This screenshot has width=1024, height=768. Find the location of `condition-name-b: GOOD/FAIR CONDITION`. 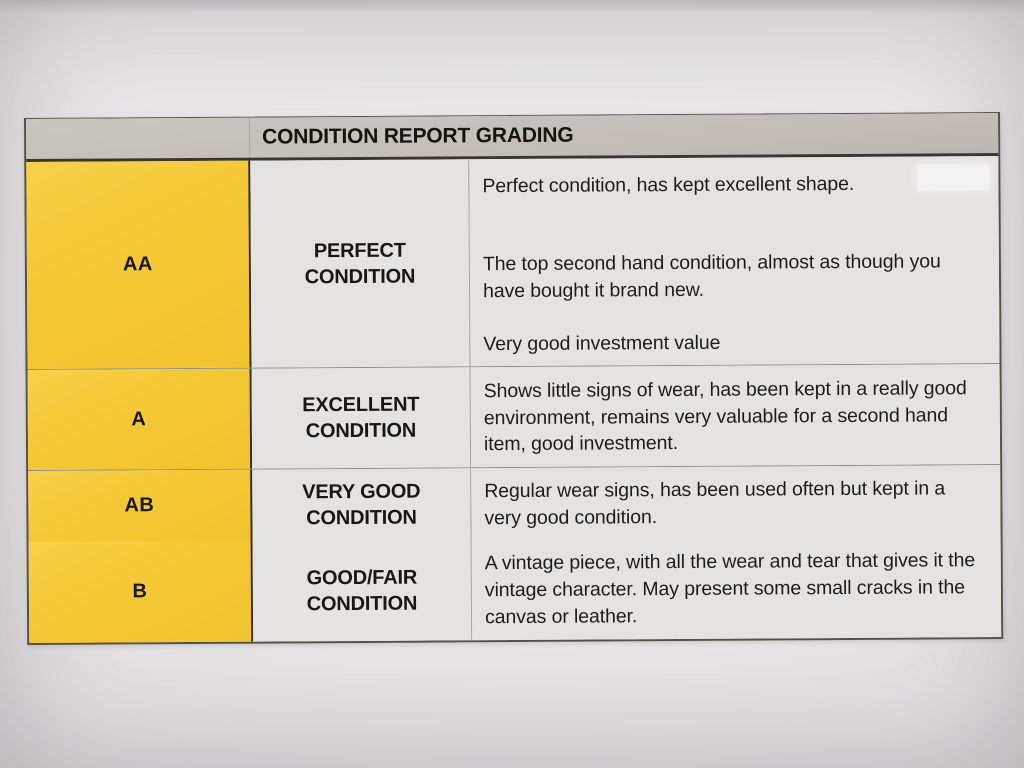

condition-name-b: GOOD/FAIR CONDITION is located at coordinates (362, 590).